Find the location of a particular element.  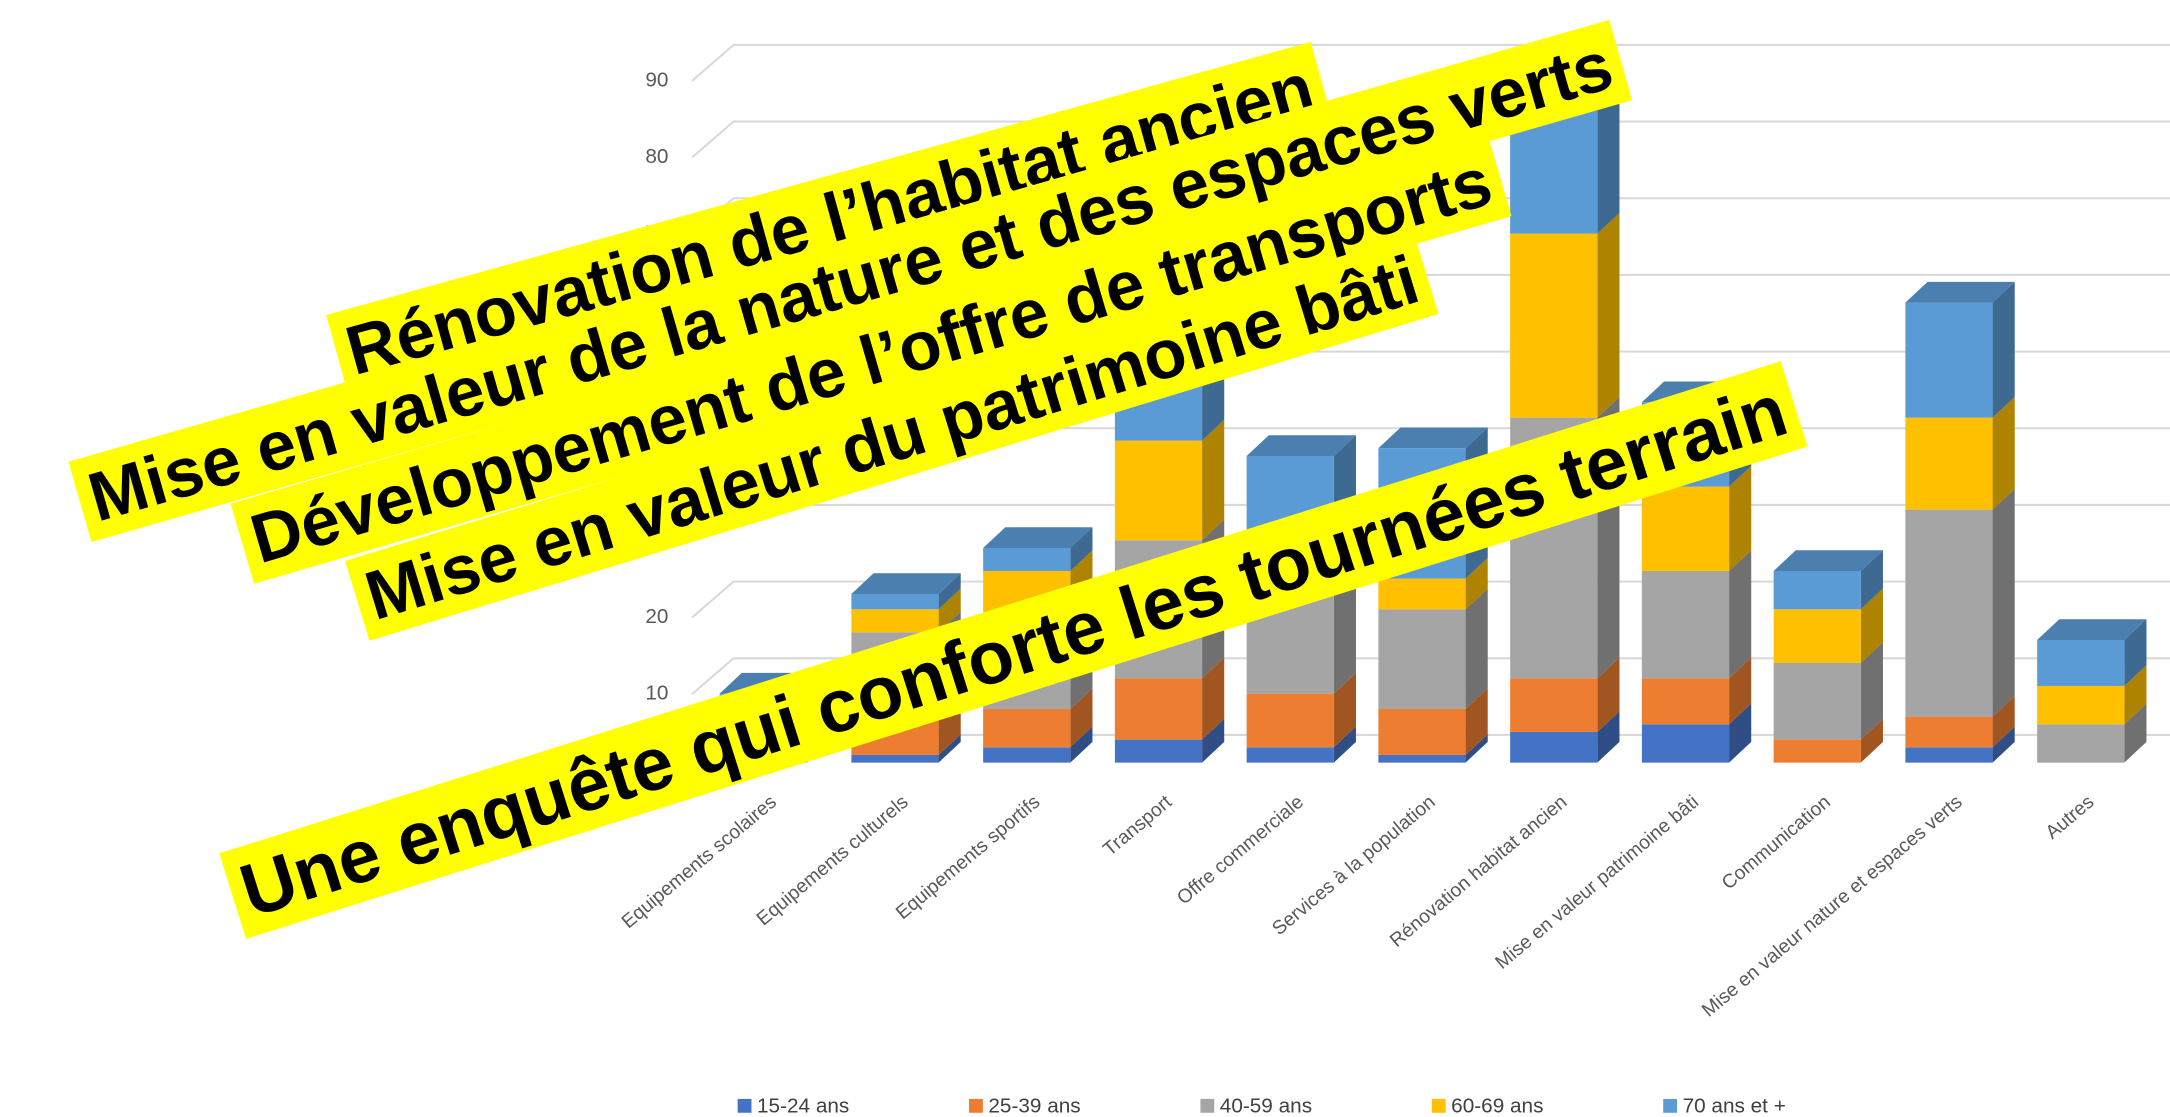

x-tick-label: Offre commerciale is located at coordinates (1240, 850).